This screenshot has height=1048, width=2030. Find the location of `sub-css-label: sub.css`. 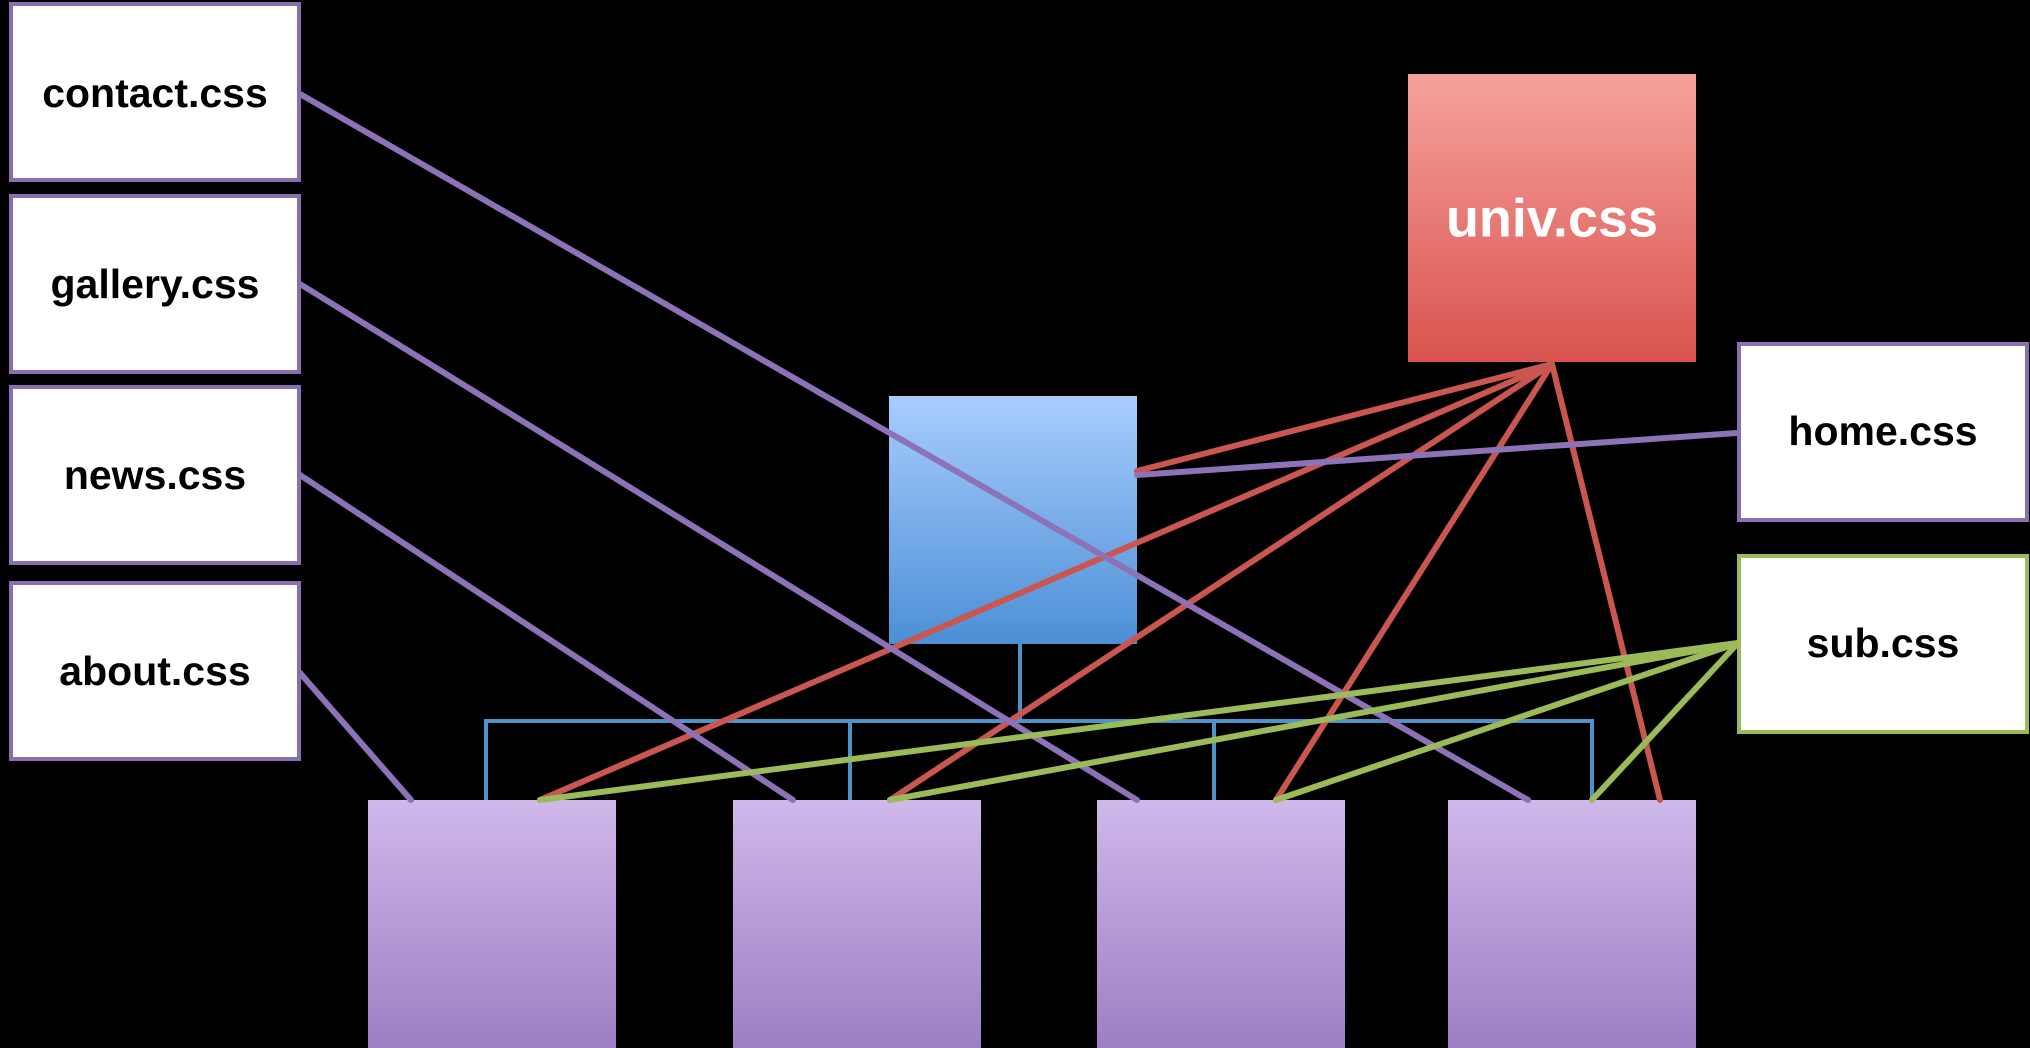

sub-css-label: sub.css is located at coordinates (1883, 643).